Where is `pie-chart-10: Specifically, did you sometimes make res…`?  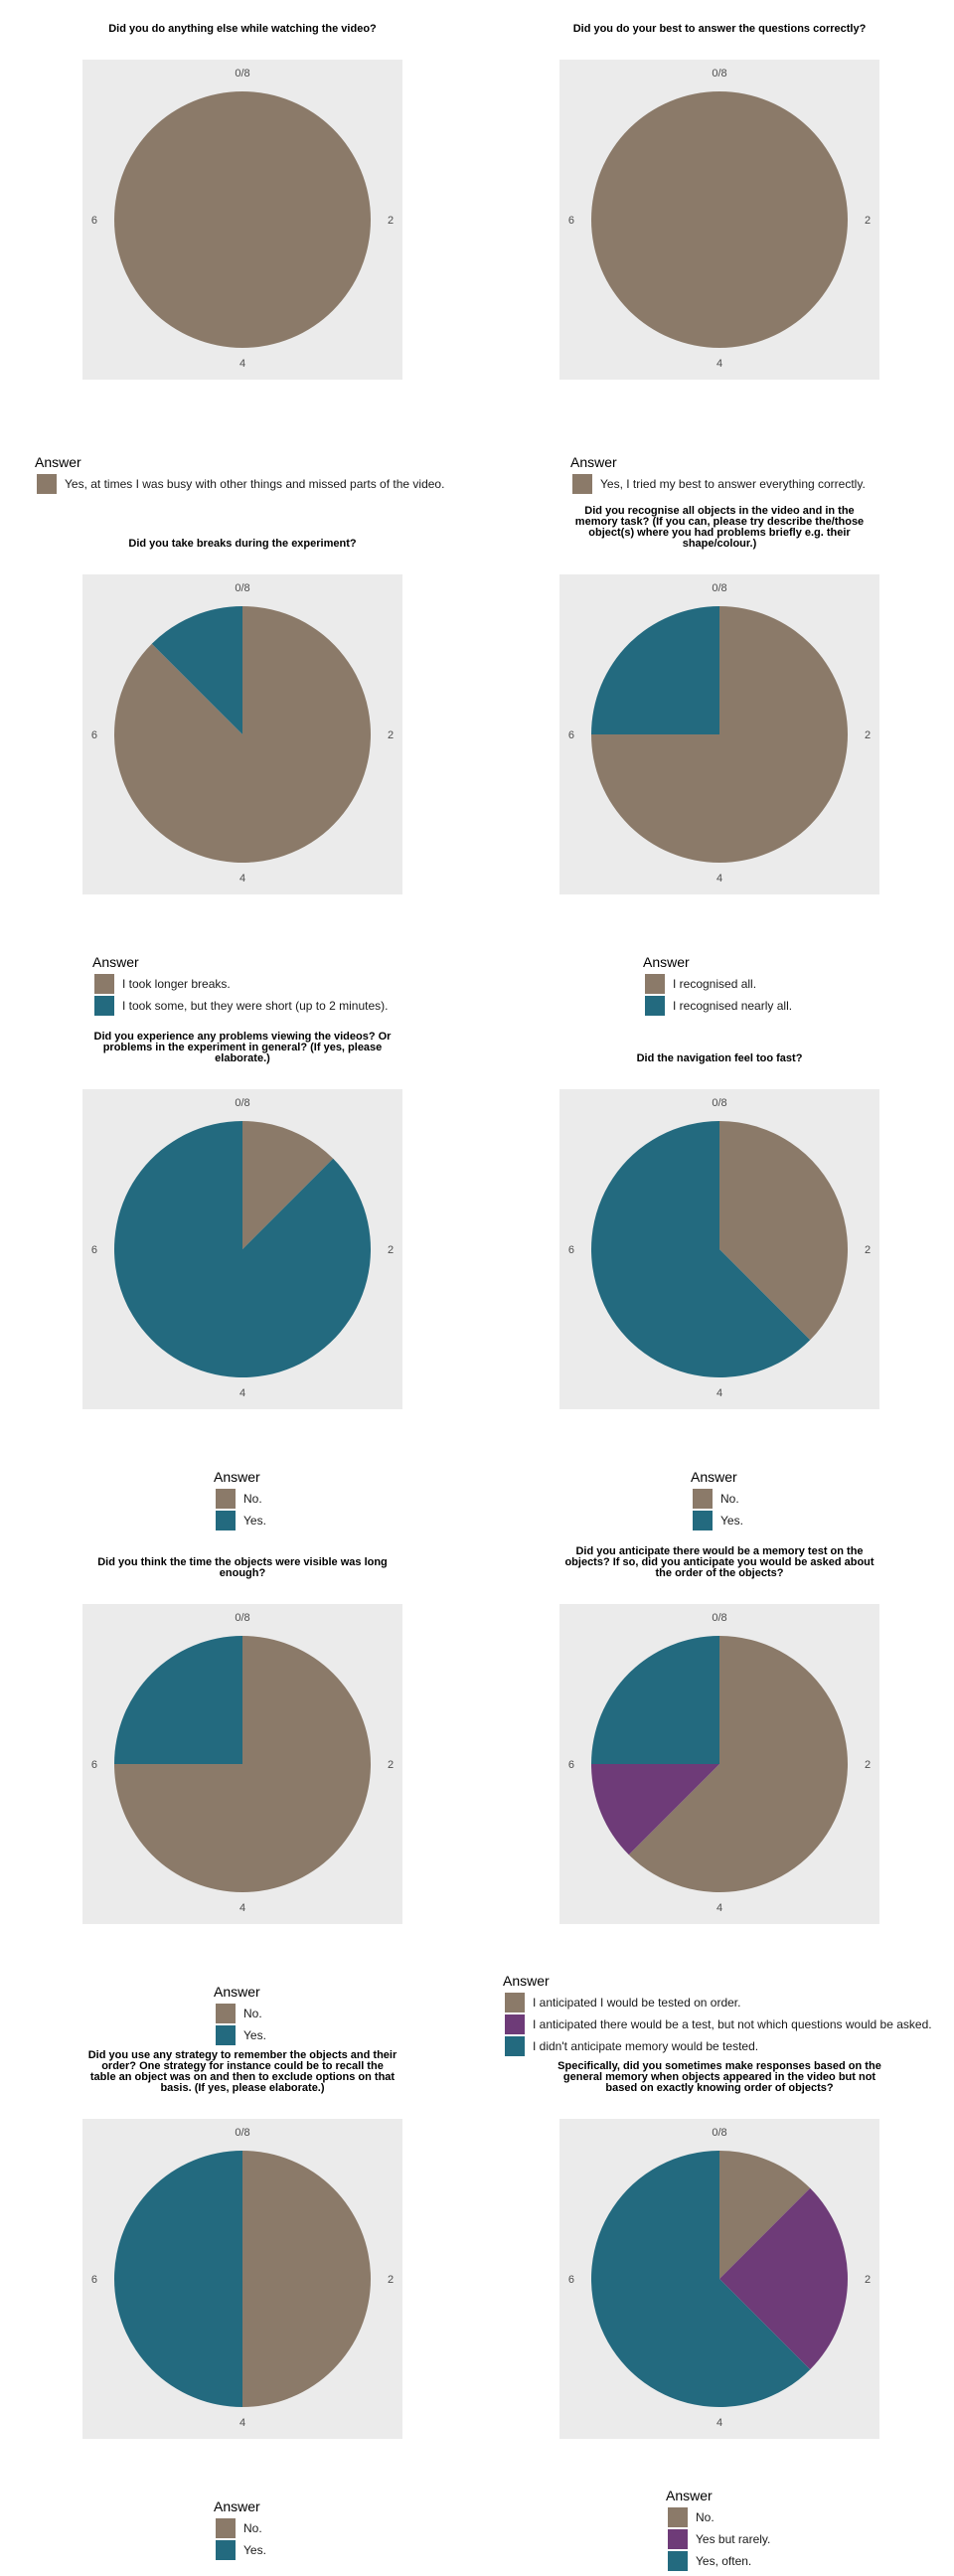 pie-chart-10: Specifically, did you sometimes make res… is located at coordinates (719, 2315).